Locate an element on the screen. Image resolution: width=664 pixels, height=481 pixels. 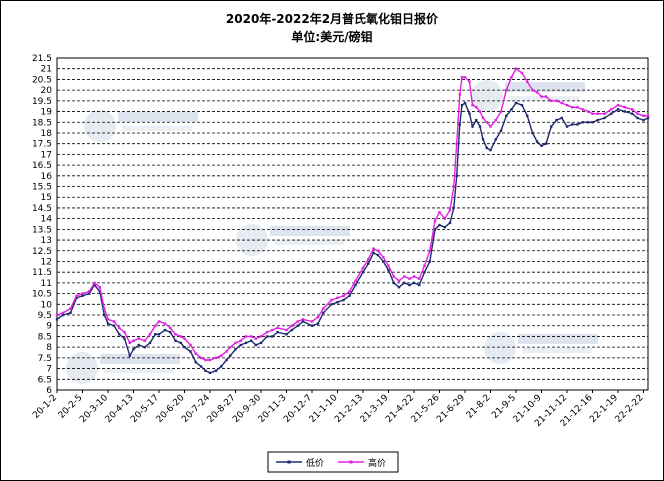
y-tick-label: 21.5 is located at coordinates (42, 59).